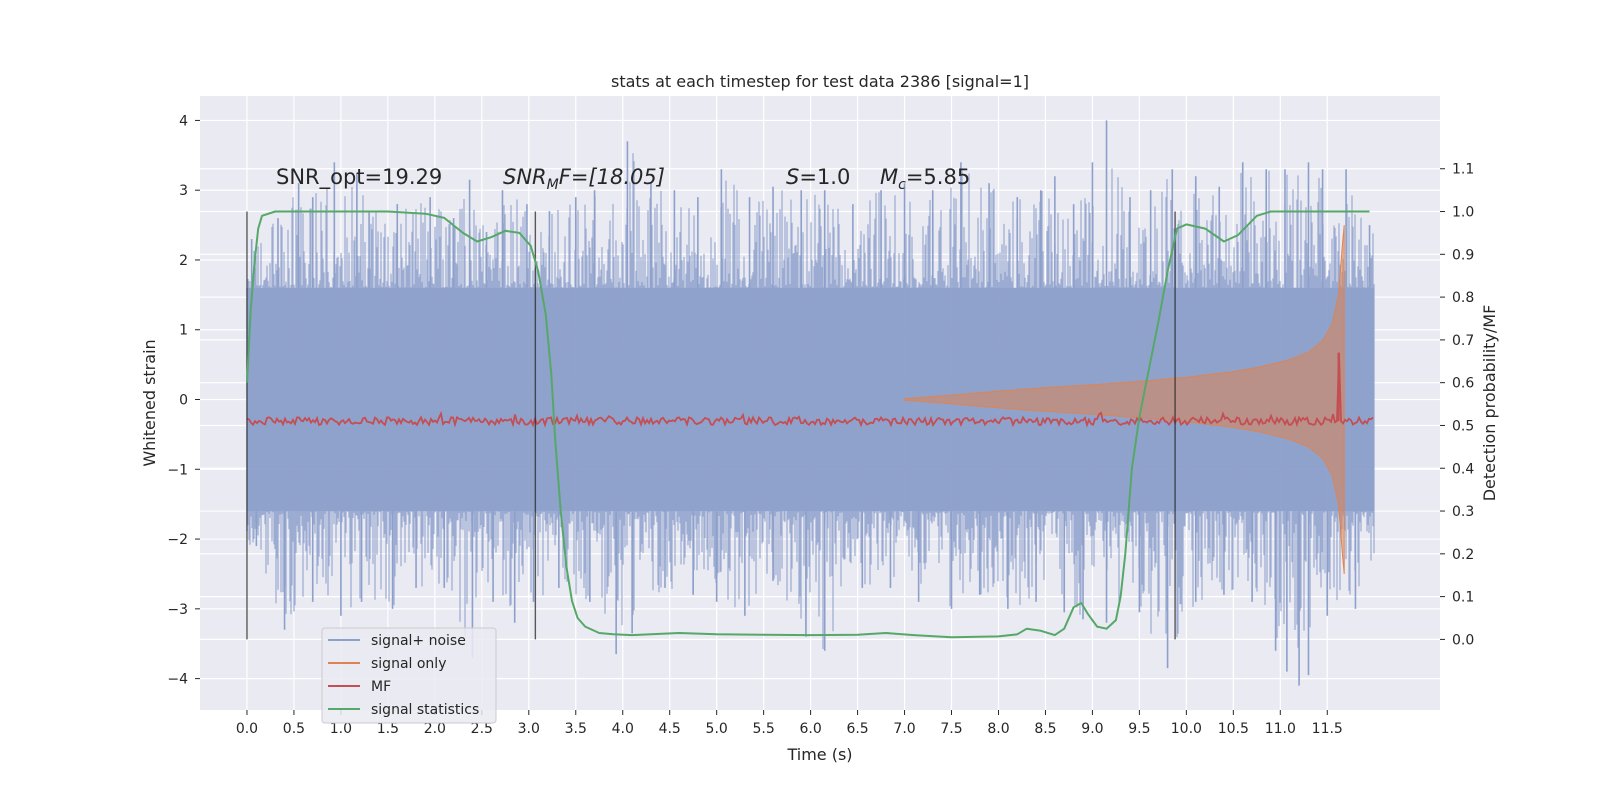 This screenshot has width=1600, height=800. I want to click on x-tick-label: 8.5, so click(1045, 729).